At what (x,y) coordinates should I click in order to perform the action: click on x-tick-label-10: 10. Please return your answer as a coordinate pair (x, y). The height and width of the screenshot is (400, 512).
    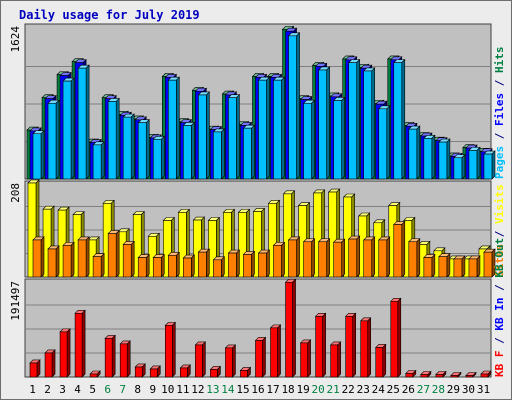
    Looking at the image, I should click on (167, 389).